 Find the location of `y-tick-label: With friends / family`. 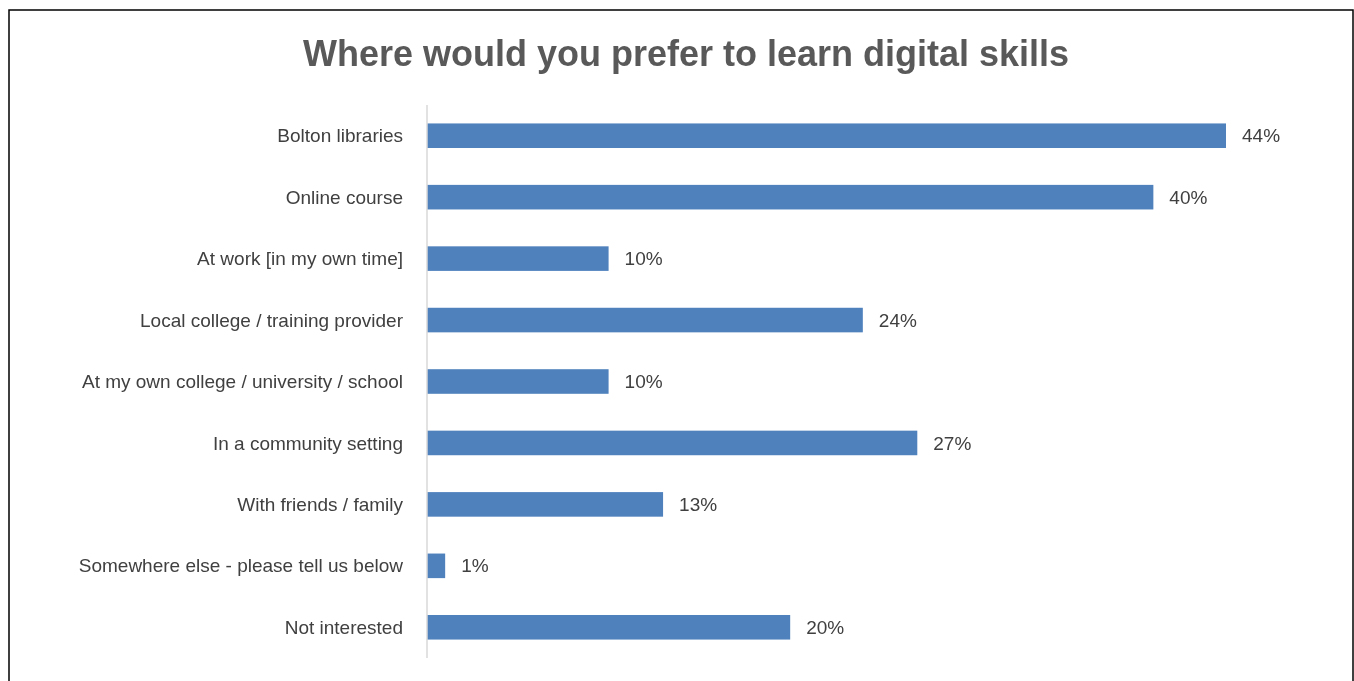

y-tick-label: With friends / family is located at coordinates (320, 505).